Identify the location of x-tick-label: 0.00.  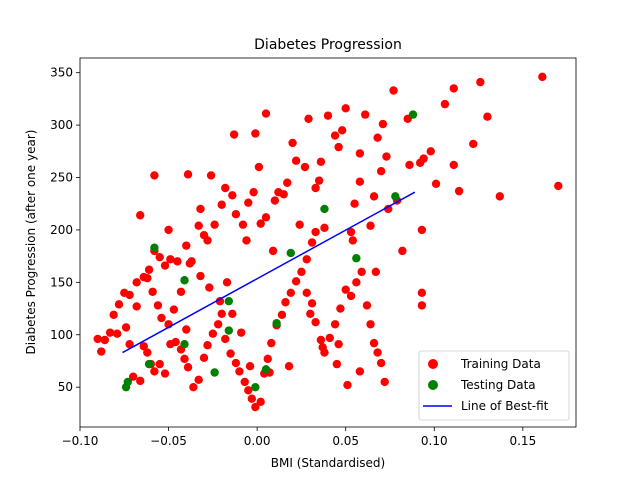
(257, 441).